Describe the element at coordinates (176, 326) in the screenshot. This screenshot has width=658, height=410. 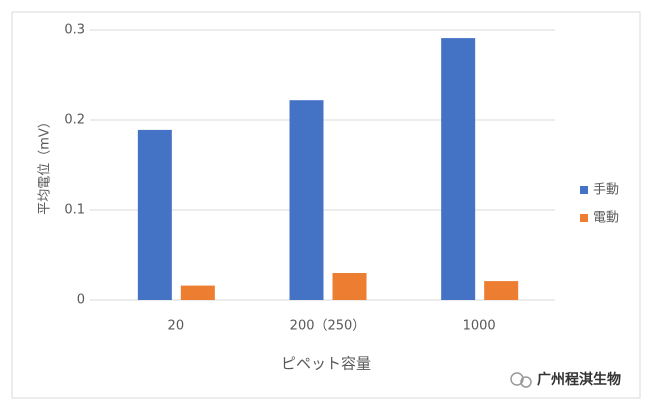
I see `x-tick-label: 20` at that location.